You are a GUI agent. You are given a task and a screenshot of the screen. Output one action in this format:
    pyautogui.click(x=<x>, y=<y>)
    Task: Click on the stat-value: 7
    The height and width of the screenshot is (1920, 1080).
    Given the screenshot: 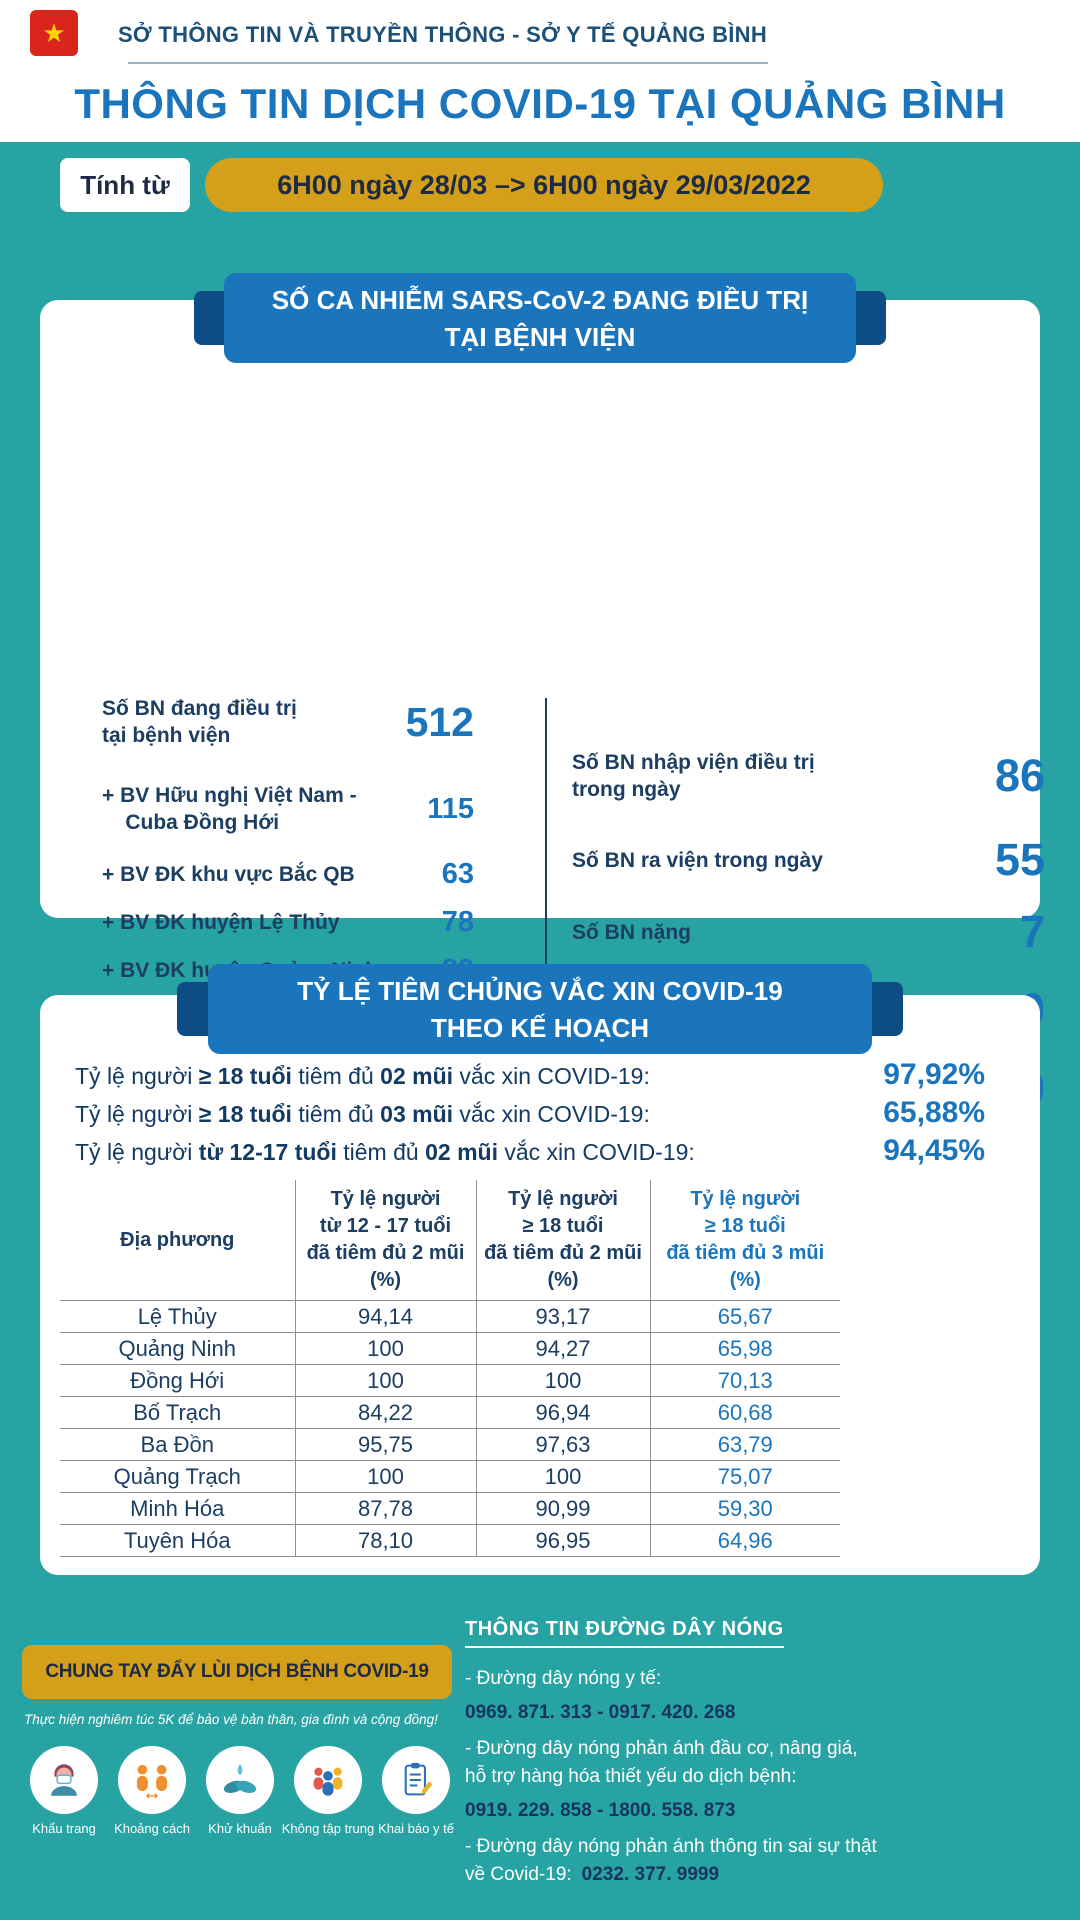 What is the action you would take?
    pyautogui.click(x=1032, y=931)
    